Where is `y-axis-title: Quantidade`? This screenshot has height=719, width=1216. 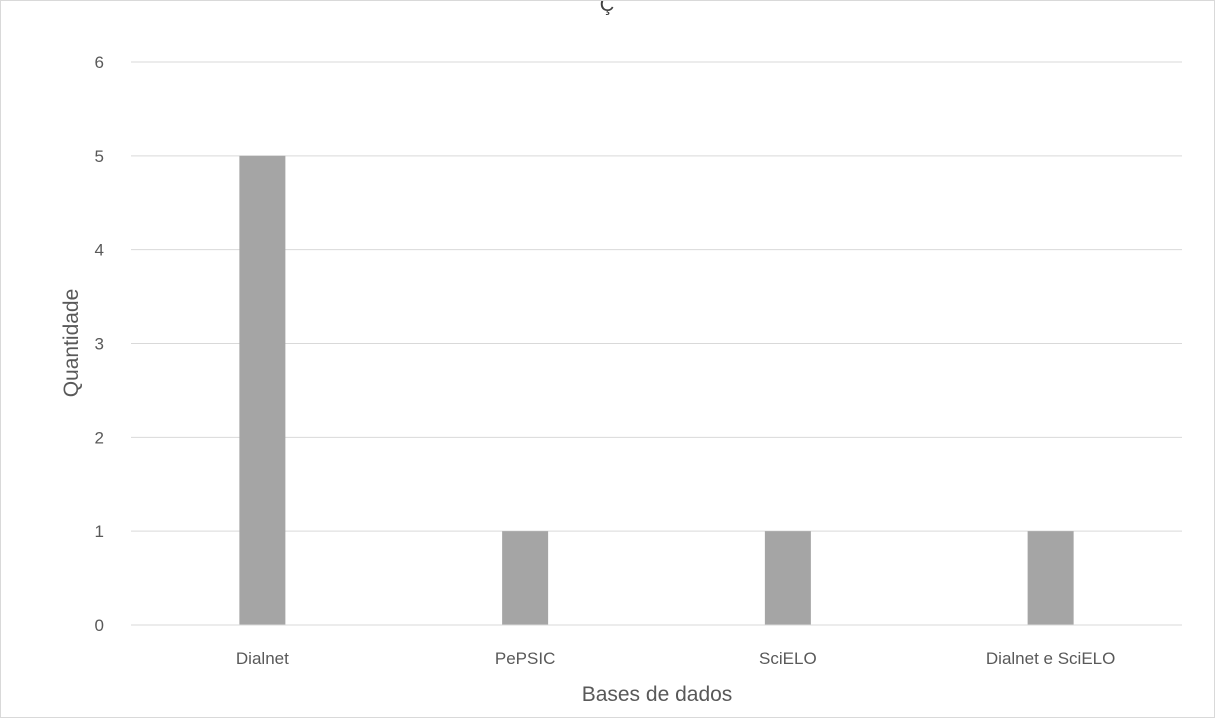
y-axis-title: Quantidade is located at coordinates (71, 343).